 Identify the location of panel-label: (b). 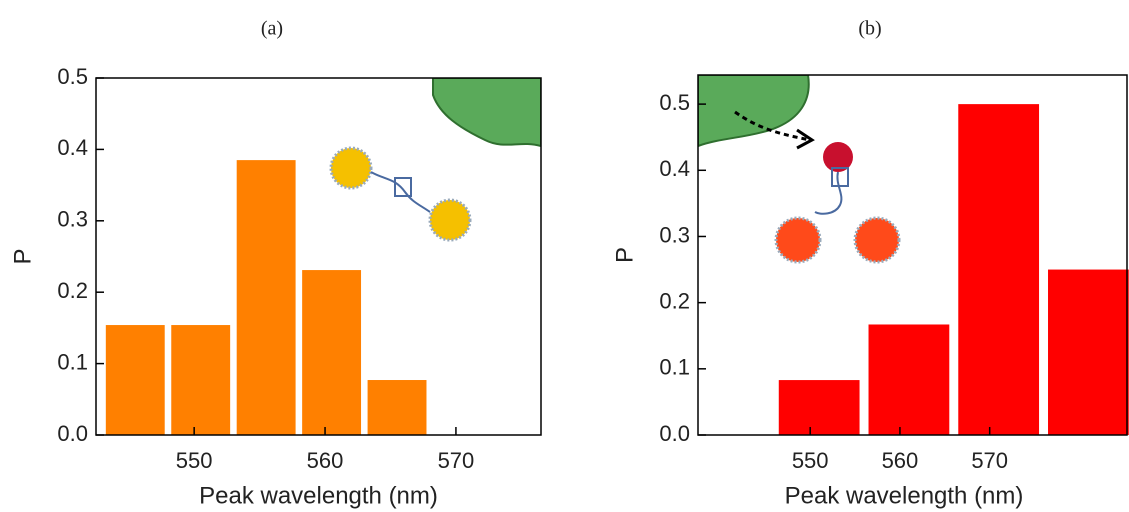
(869, 29).